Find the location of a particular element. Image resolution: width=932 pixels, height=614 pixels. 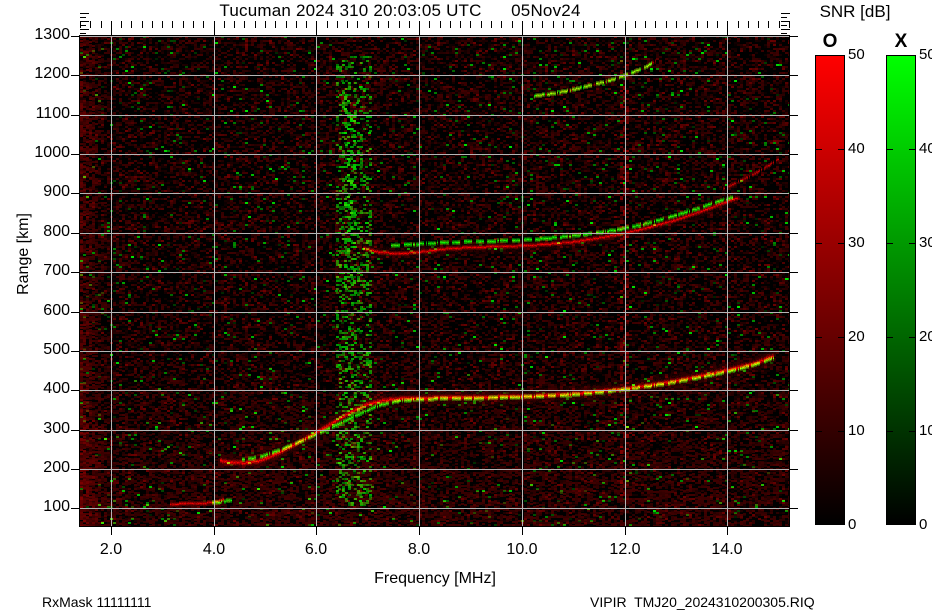

x-tick-label: 4.0 is located at coordinates (214, 549).